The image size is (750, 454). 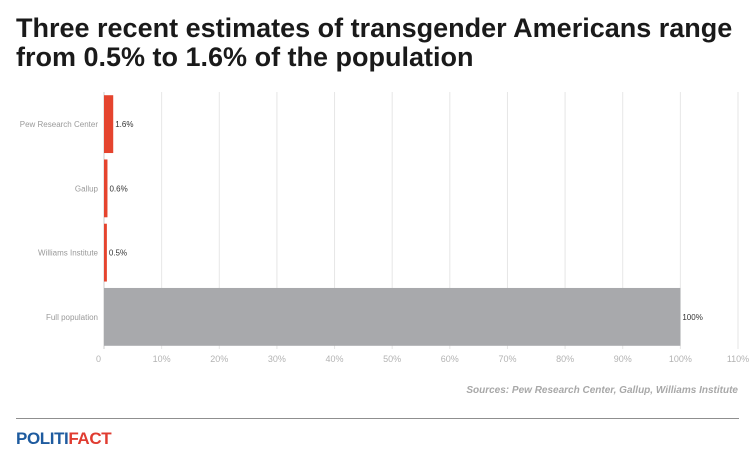 I want to click on x-tick-label: 70%, so click(x=507, y=359).